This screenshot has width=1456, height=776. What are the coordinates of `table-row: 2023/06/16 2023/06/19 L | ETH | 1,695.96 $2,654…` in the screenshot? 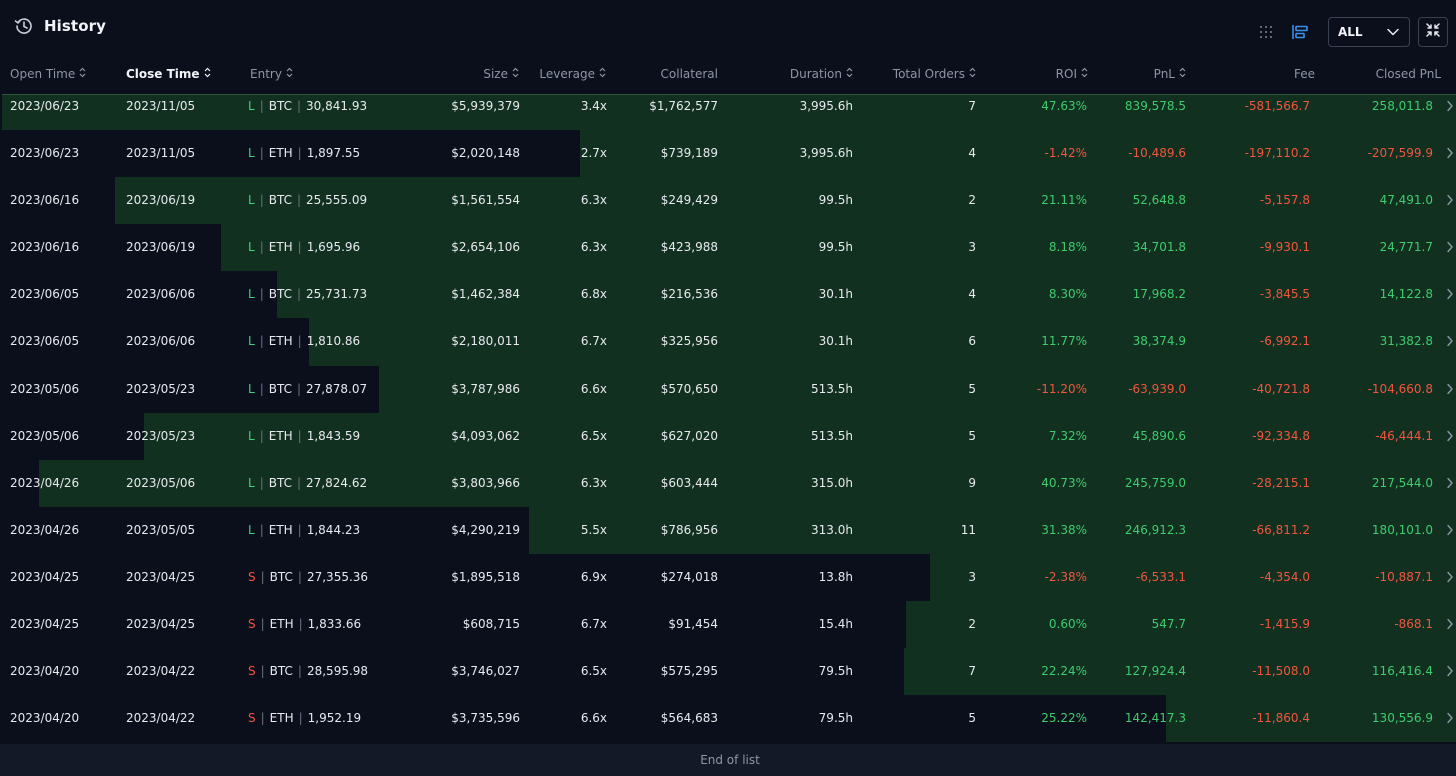 It's located at (728, 248).